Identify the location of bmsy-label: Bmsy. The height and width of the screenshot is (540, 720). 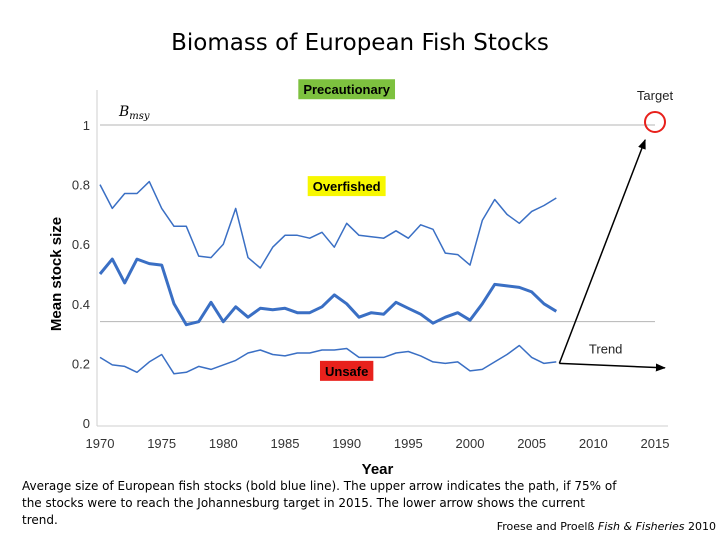
(134, 113).